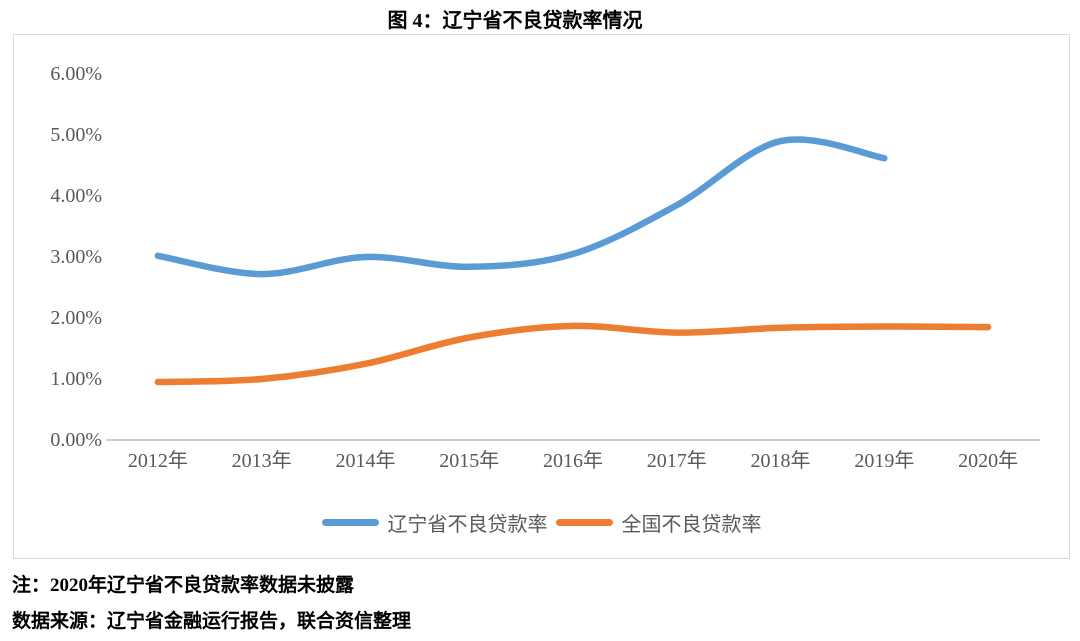  Describe the element at coordinates (261, 461) in the screenshot. I see `x-tick-label: 2013年` at that location.